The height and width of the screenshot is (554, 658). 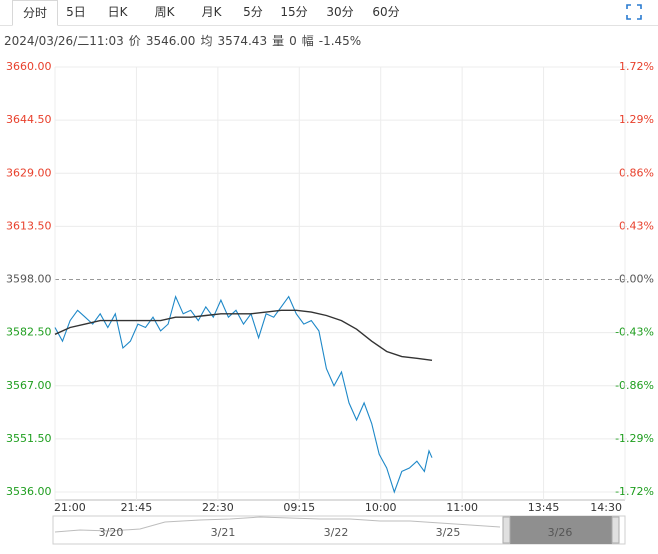 I want to click on tab: 60分, so click(x=386, y=12).